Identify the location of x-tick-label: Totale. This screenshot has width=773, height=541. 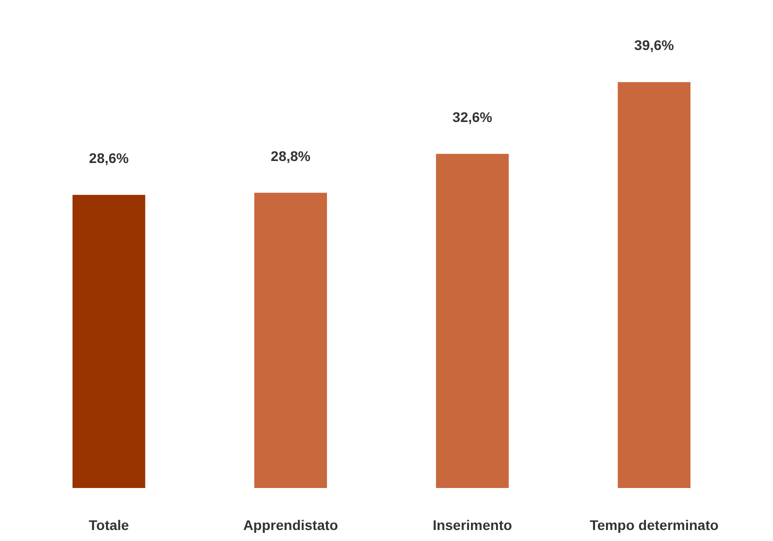
(109, 525).